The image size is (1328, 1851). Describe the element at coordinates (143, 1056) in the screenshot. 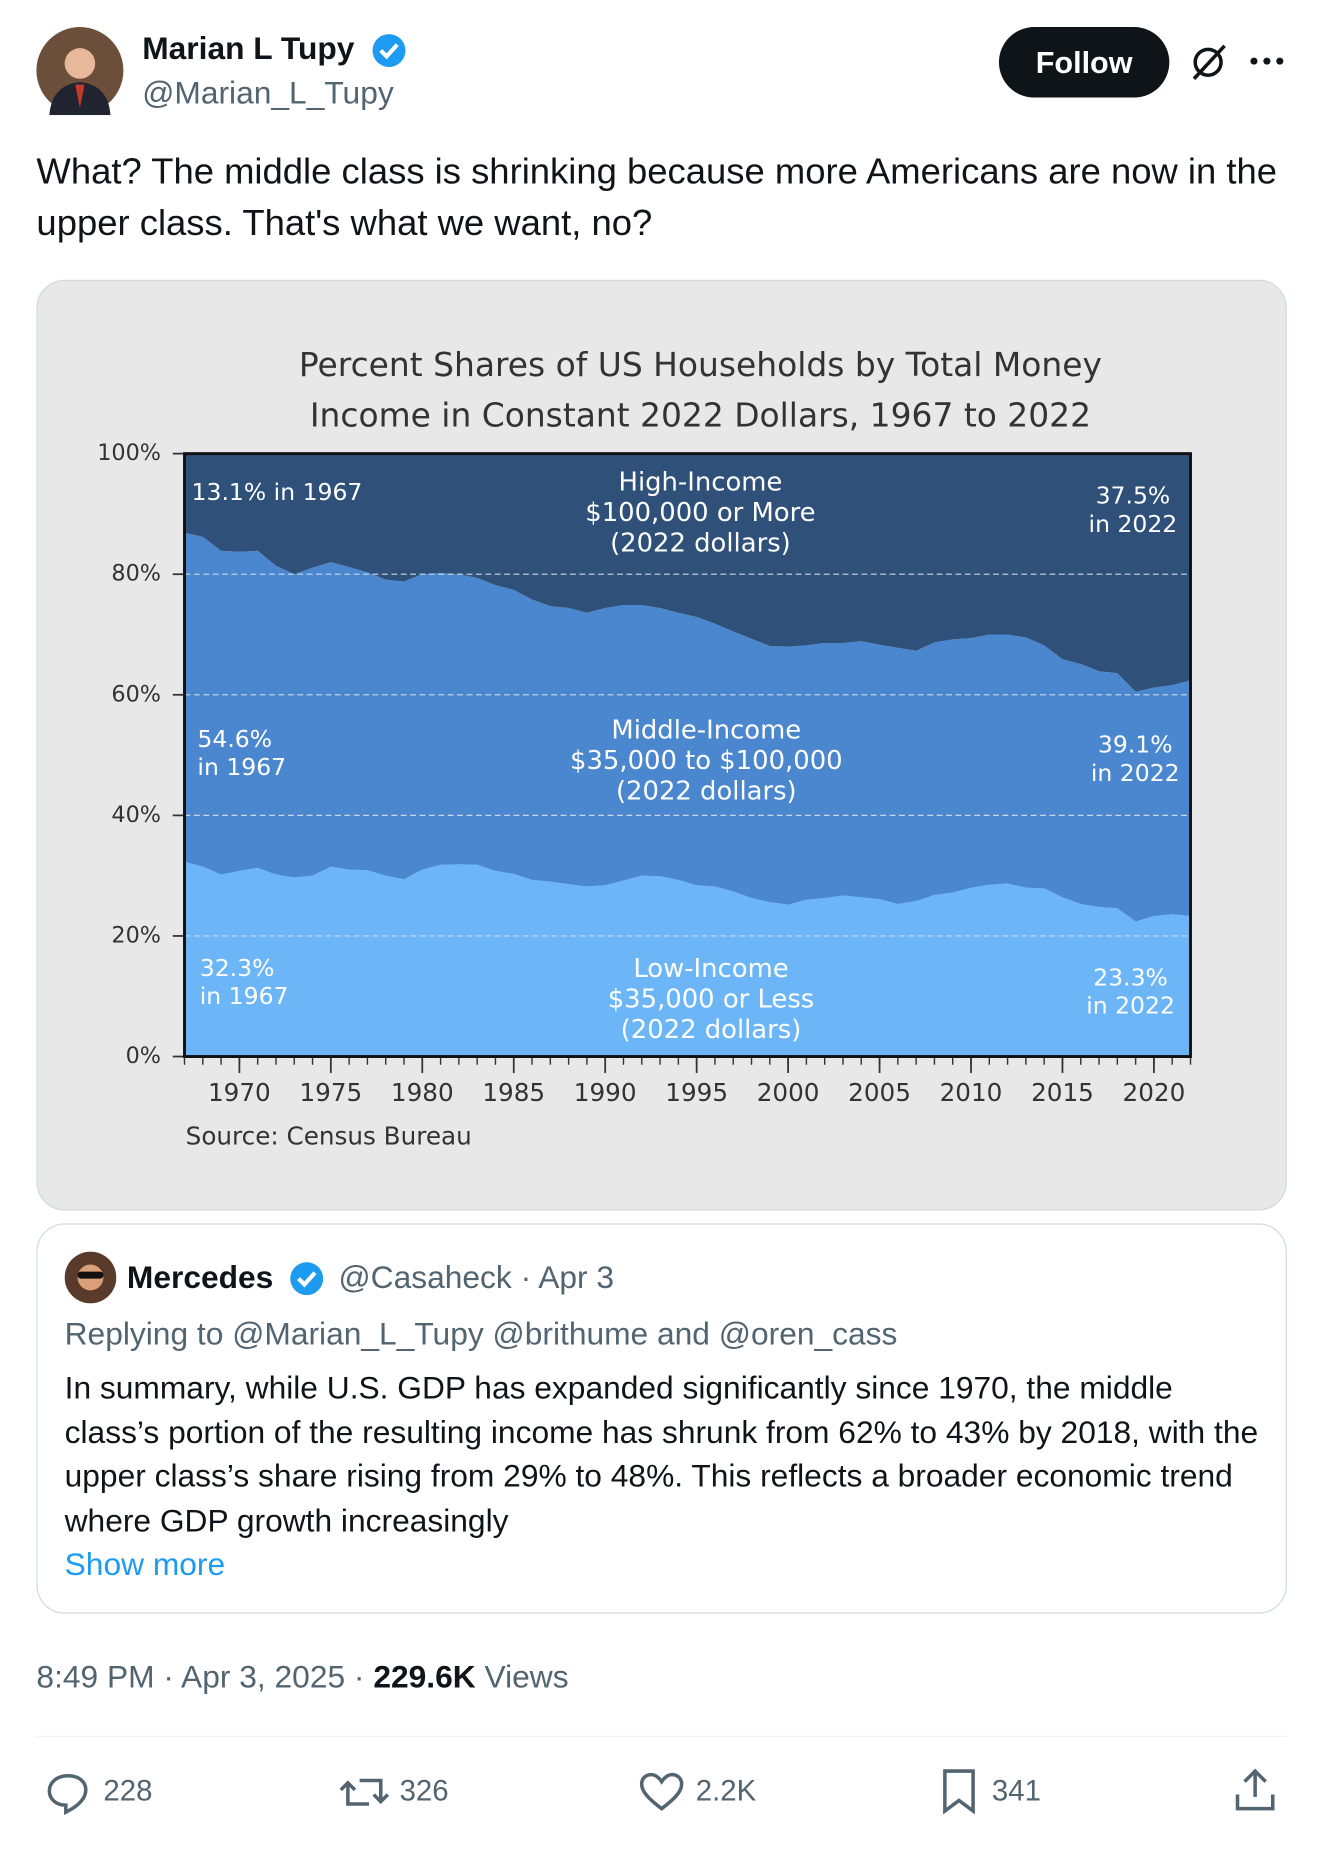

I see `y-tick-label: 0%` at that location.